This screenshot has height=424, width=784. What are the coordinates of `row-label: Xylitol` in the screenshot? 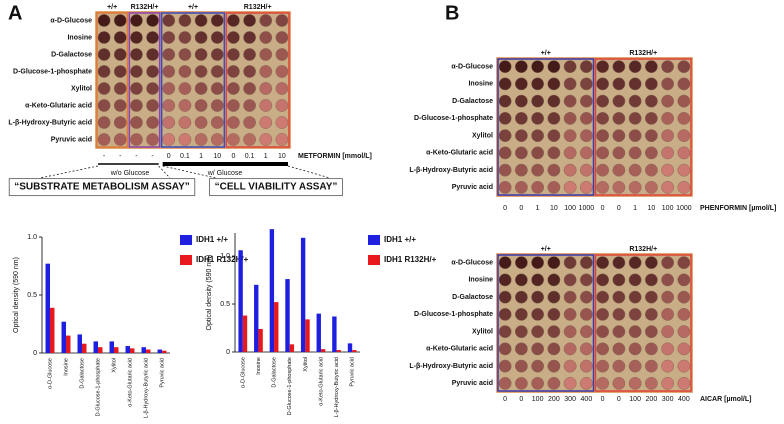 It's located at (482, 135).